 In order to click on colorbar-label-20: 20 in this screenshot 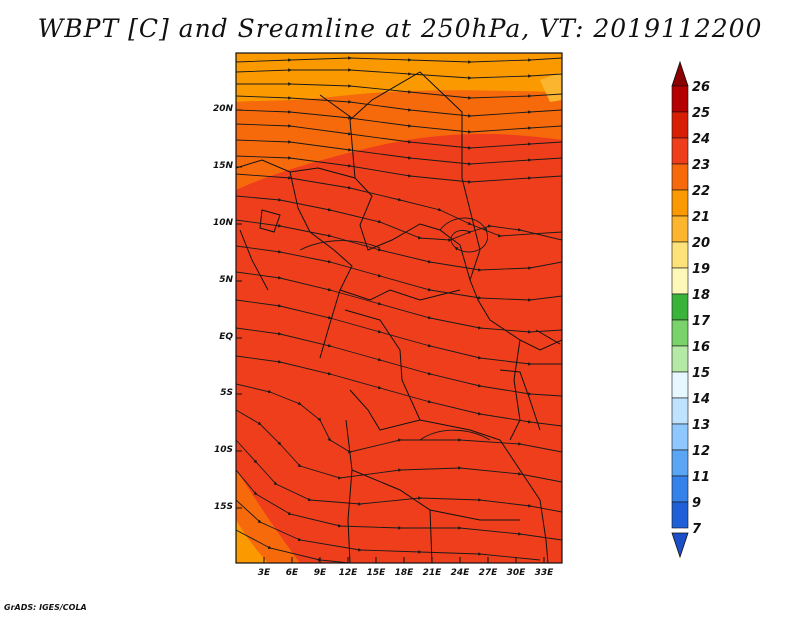, I will do `click(701, 243)`.